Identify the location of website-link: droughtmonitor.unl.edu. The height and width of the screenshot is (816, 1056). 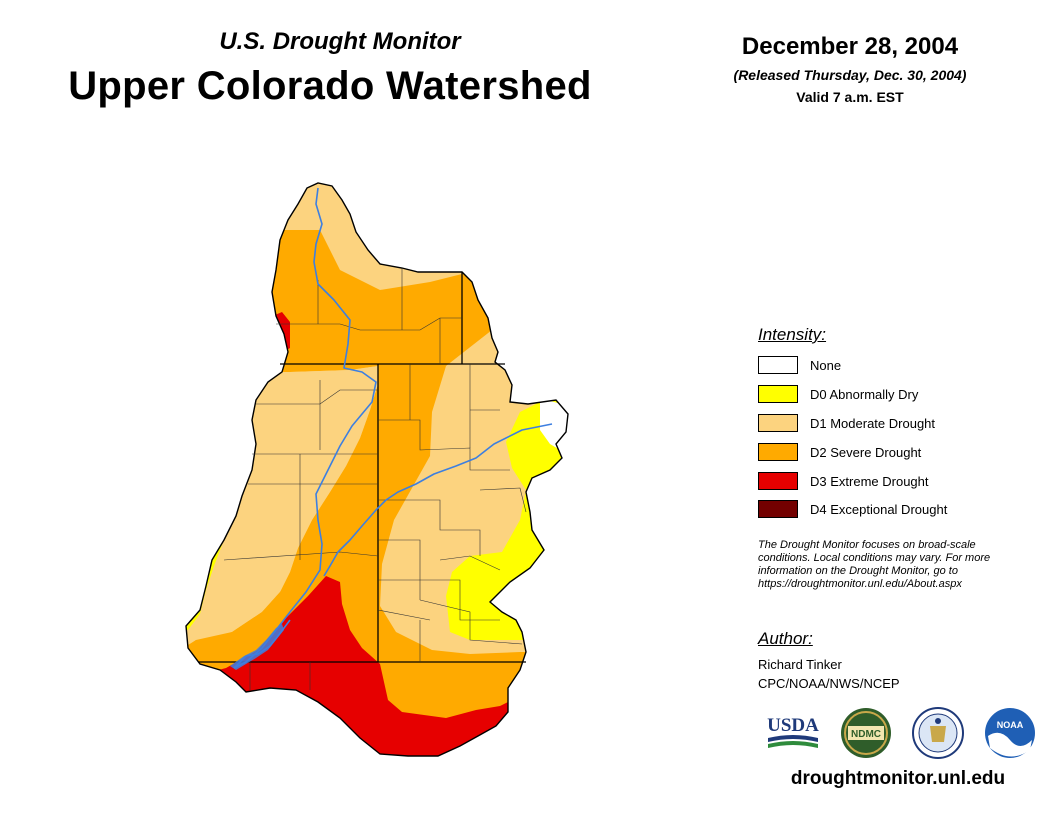
(898, 778).